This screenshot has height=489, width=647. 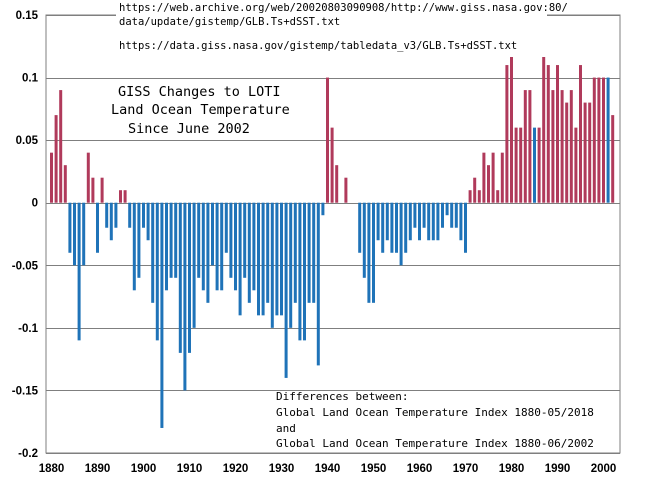 I want to click on bar-1925, so click(x=258, y=259).